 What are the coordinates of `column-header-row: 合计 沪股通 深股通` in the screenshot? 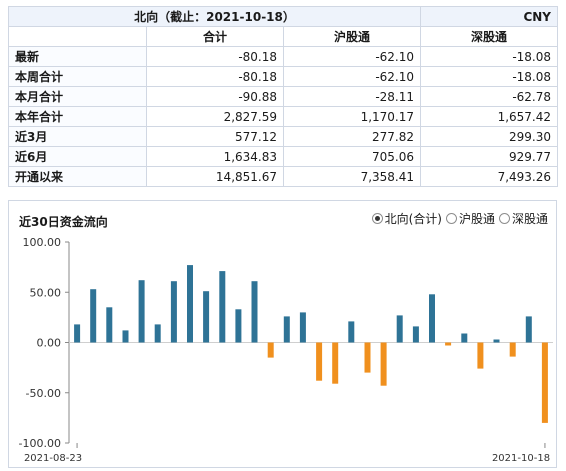 It's located at (283, 36).